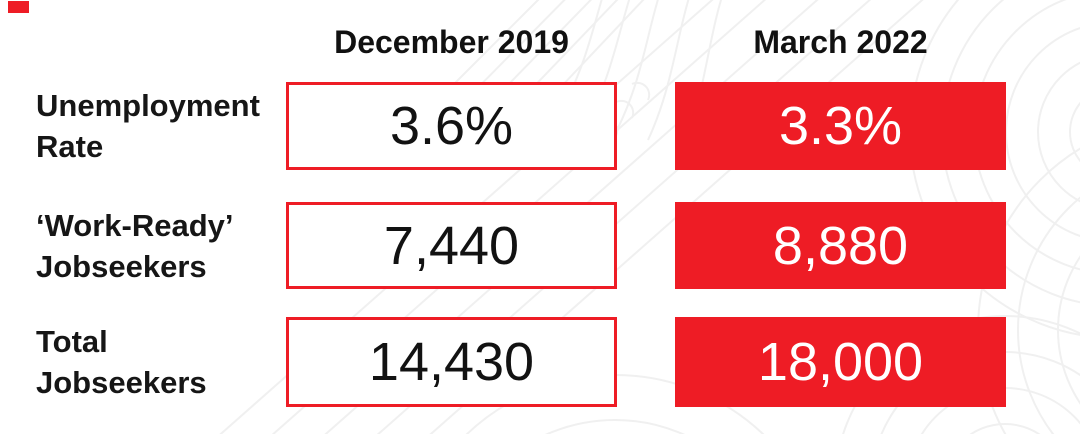  Describe the element at coordinates (70, 146) in the screenshot. I see `row-label-line: Rate` at that location.